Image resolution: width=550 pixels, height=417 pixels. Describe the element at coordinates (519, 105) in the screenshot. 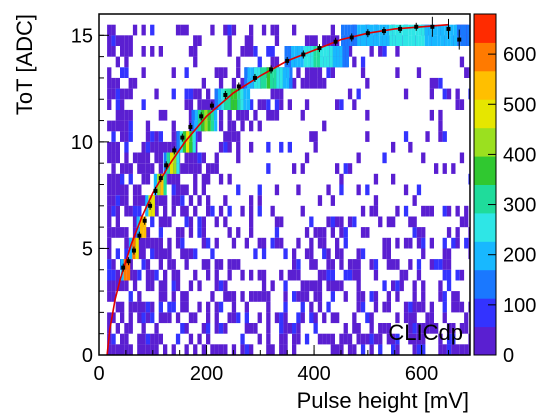

I see `color-tick-label: 500` at that location.